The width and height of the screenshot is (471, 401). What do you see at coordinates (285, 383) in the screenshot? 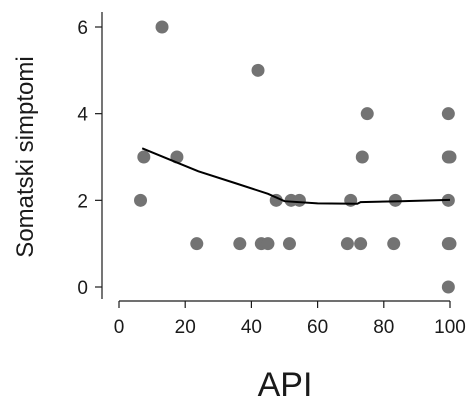
I see `x-axis-title: API` at bounding box center [285, 383].